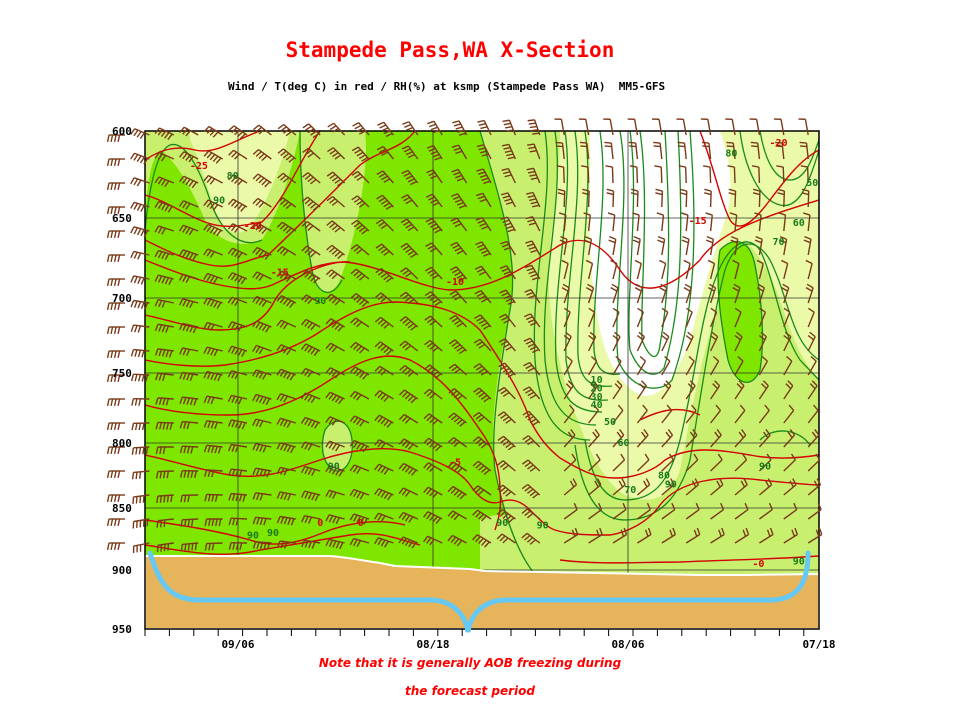  I want to click on temperature-label: -10, so click(455, 282).